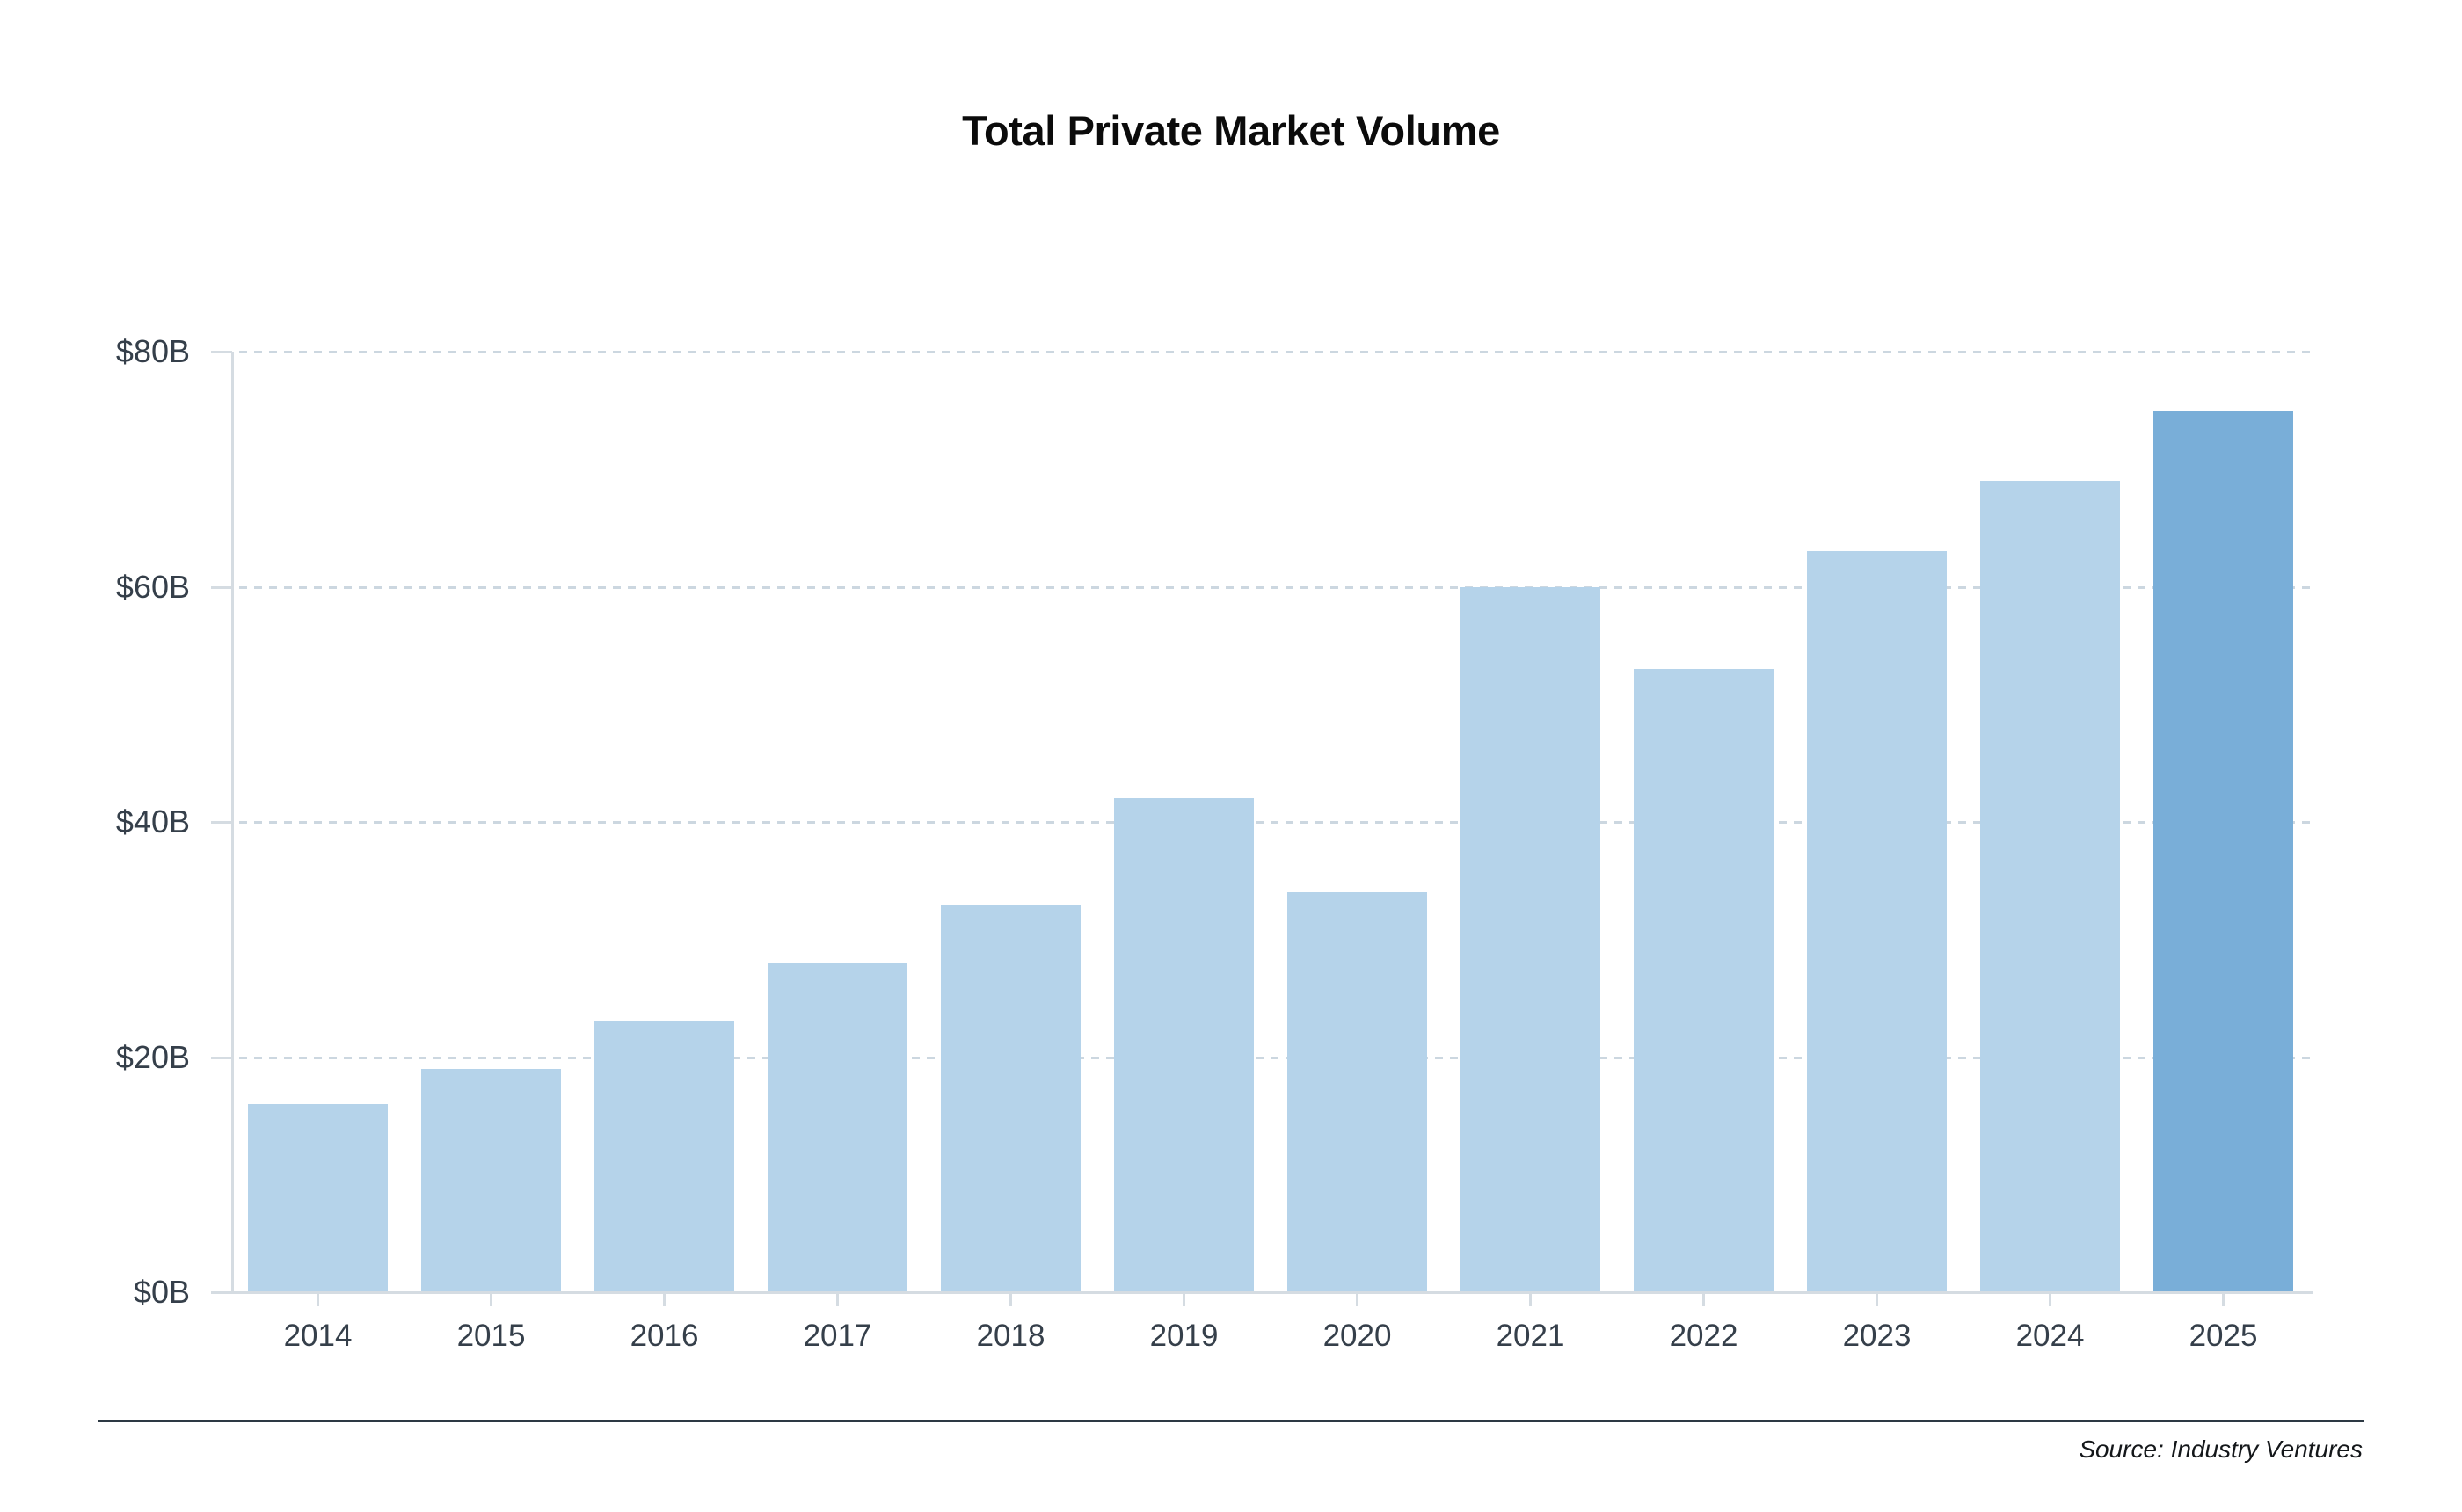 This screenshot has height=1512, width=2462. What do you see at coordinates (152, 1056) in the screenshot?
I see `y-axis-label-$20B: $20B` at bounding box center [152, 1056].